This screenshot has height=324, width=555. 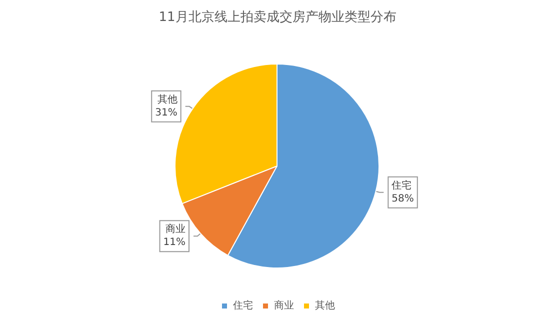 What do you see at coordinates (402, 185) in the screenshot?
I see `slice-label: 住宅` at bounding box center [402, 185].